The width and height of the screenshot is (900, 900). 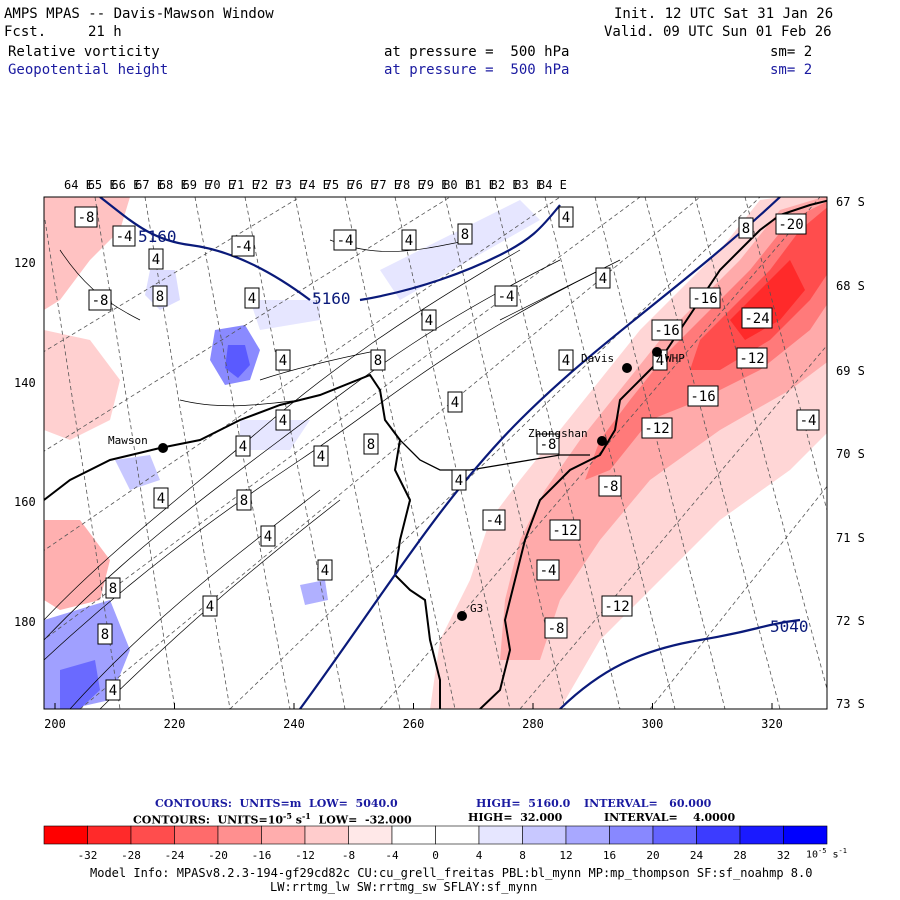 What do you see at coordinates (131, 855) in the screenshot?
I see `colorbar-tick-label: -28` at bounding box center [131, 855].